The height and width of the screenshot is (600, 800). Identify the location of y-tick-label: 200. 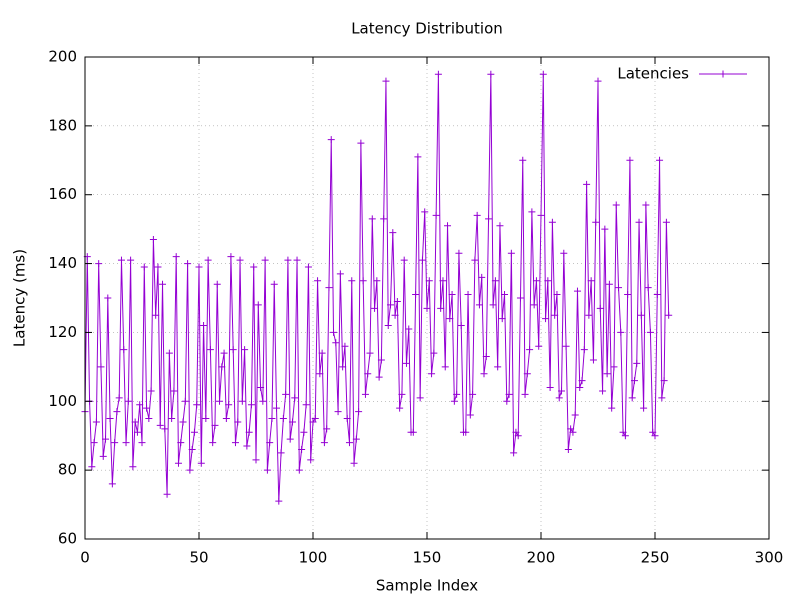
(62, 57).